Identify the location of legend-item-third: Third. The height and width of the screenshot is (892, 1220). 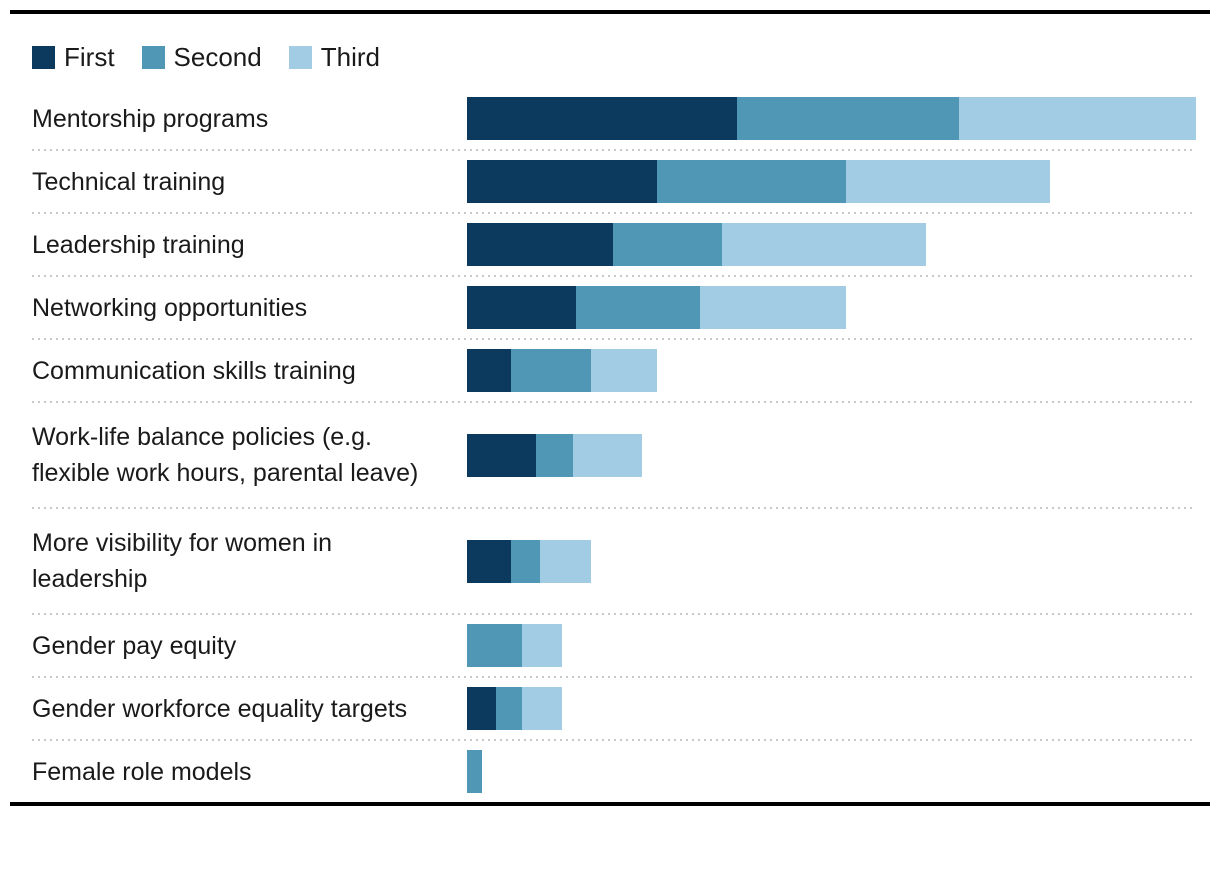
(334, 57).